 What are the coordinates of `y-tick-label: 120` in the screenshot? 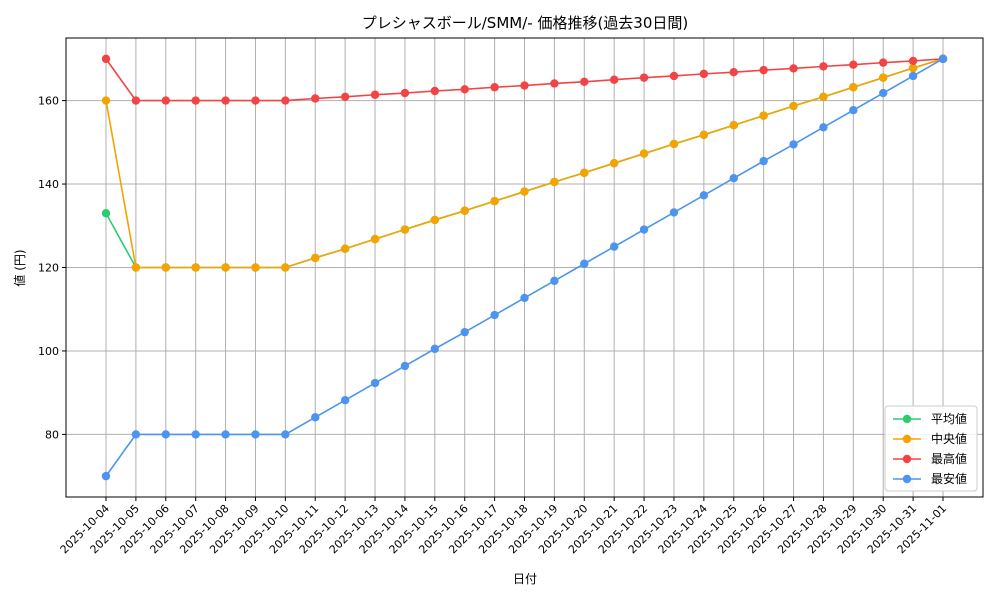 It's located at (48, 268).